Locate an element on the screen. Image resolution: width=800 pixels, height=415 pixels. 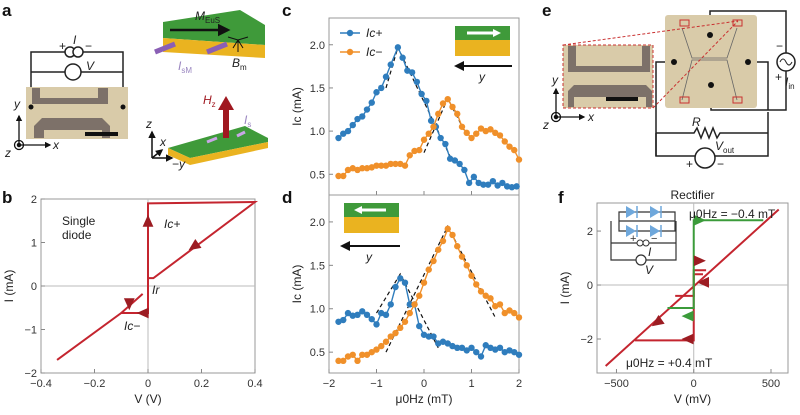
chart-title: Rectifier is located at coordinates (692, 195).